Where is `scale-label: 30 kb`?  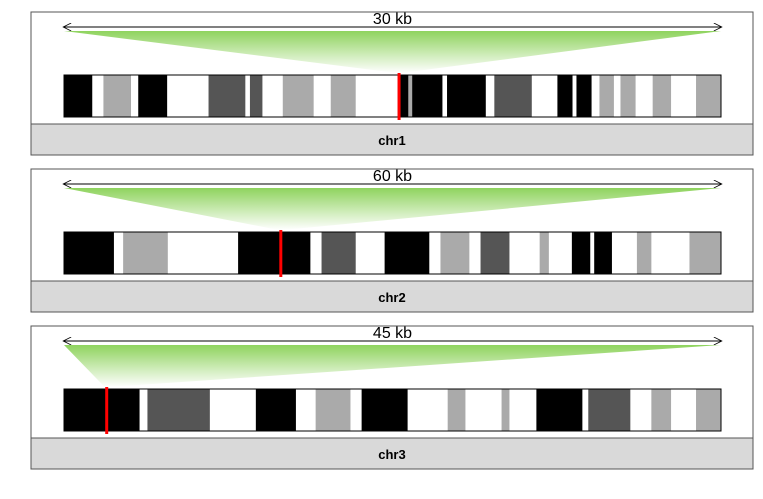
scale-label: 30 kb is located at coordinates (392, 19).